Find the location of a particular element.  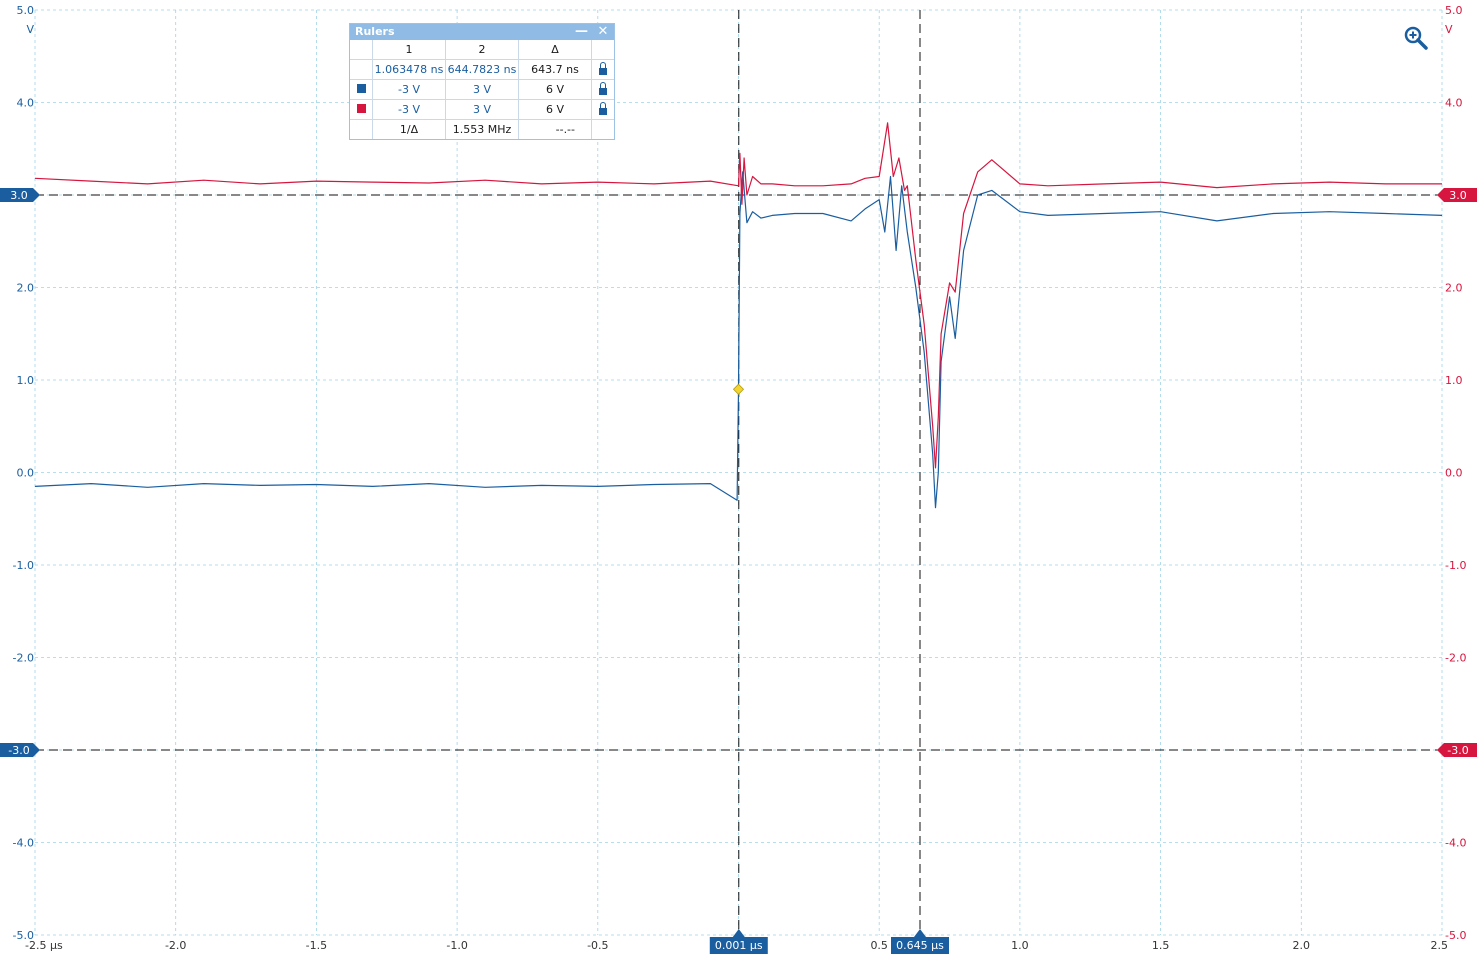

x-tick-label: 2.0 is located at coordinates (1302, 945).